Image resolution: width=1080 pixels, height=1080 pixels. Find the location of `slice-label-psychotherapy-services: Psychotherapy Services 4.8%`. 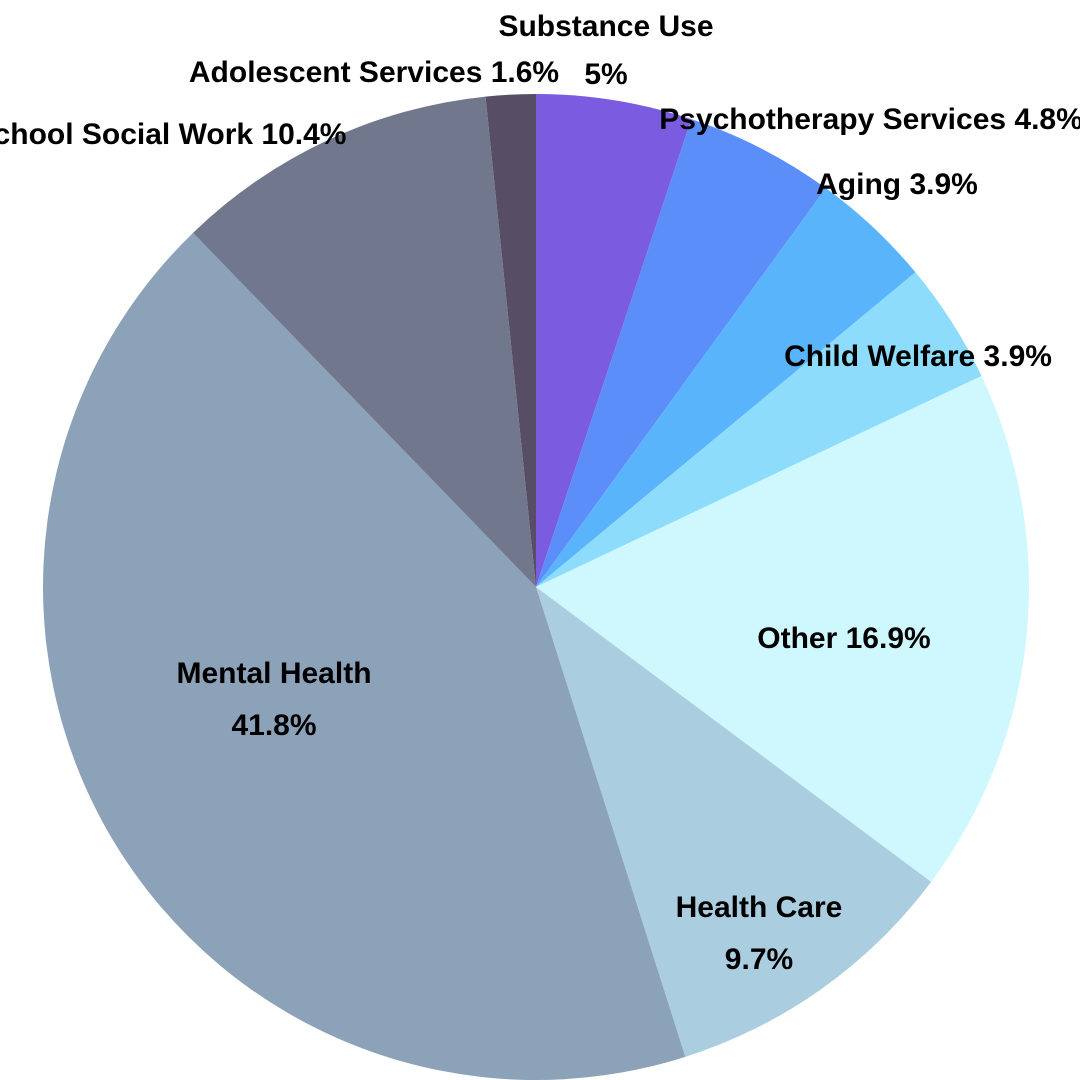

slice-label-psychotherapy-services: Psychotherapy Services 4.8% is located at coordinates (869, 119).